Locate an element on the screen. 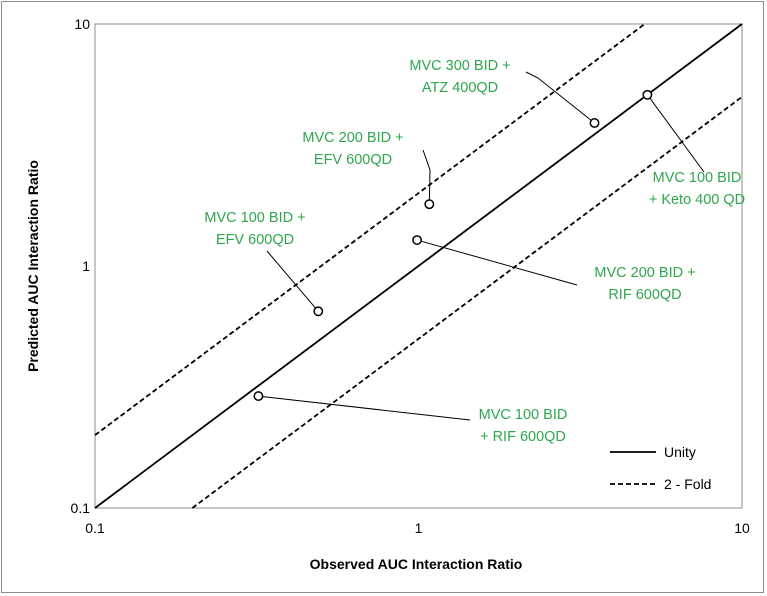 The image size is (767, 596). point-label-line: + RIF 600QD is located at coordinates (523, 437).